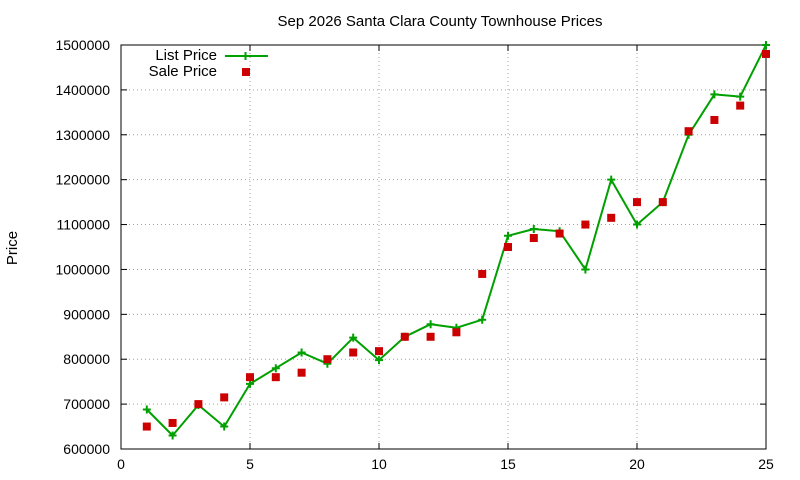 The image size is (800, 480). I want to click on legend-label-sale-price: Sale Price, so click(183, 71).